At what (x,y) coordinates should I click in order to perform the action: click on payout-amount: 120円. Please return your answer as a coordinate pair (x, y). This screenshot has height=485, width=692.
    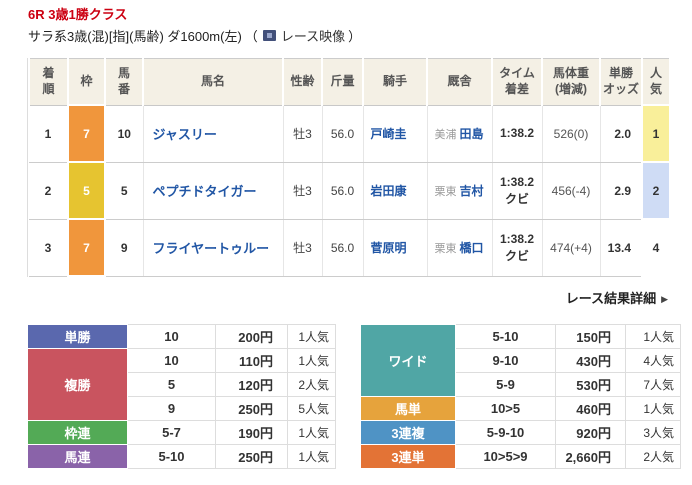
    Looking at the image, I should click on (251, 384).